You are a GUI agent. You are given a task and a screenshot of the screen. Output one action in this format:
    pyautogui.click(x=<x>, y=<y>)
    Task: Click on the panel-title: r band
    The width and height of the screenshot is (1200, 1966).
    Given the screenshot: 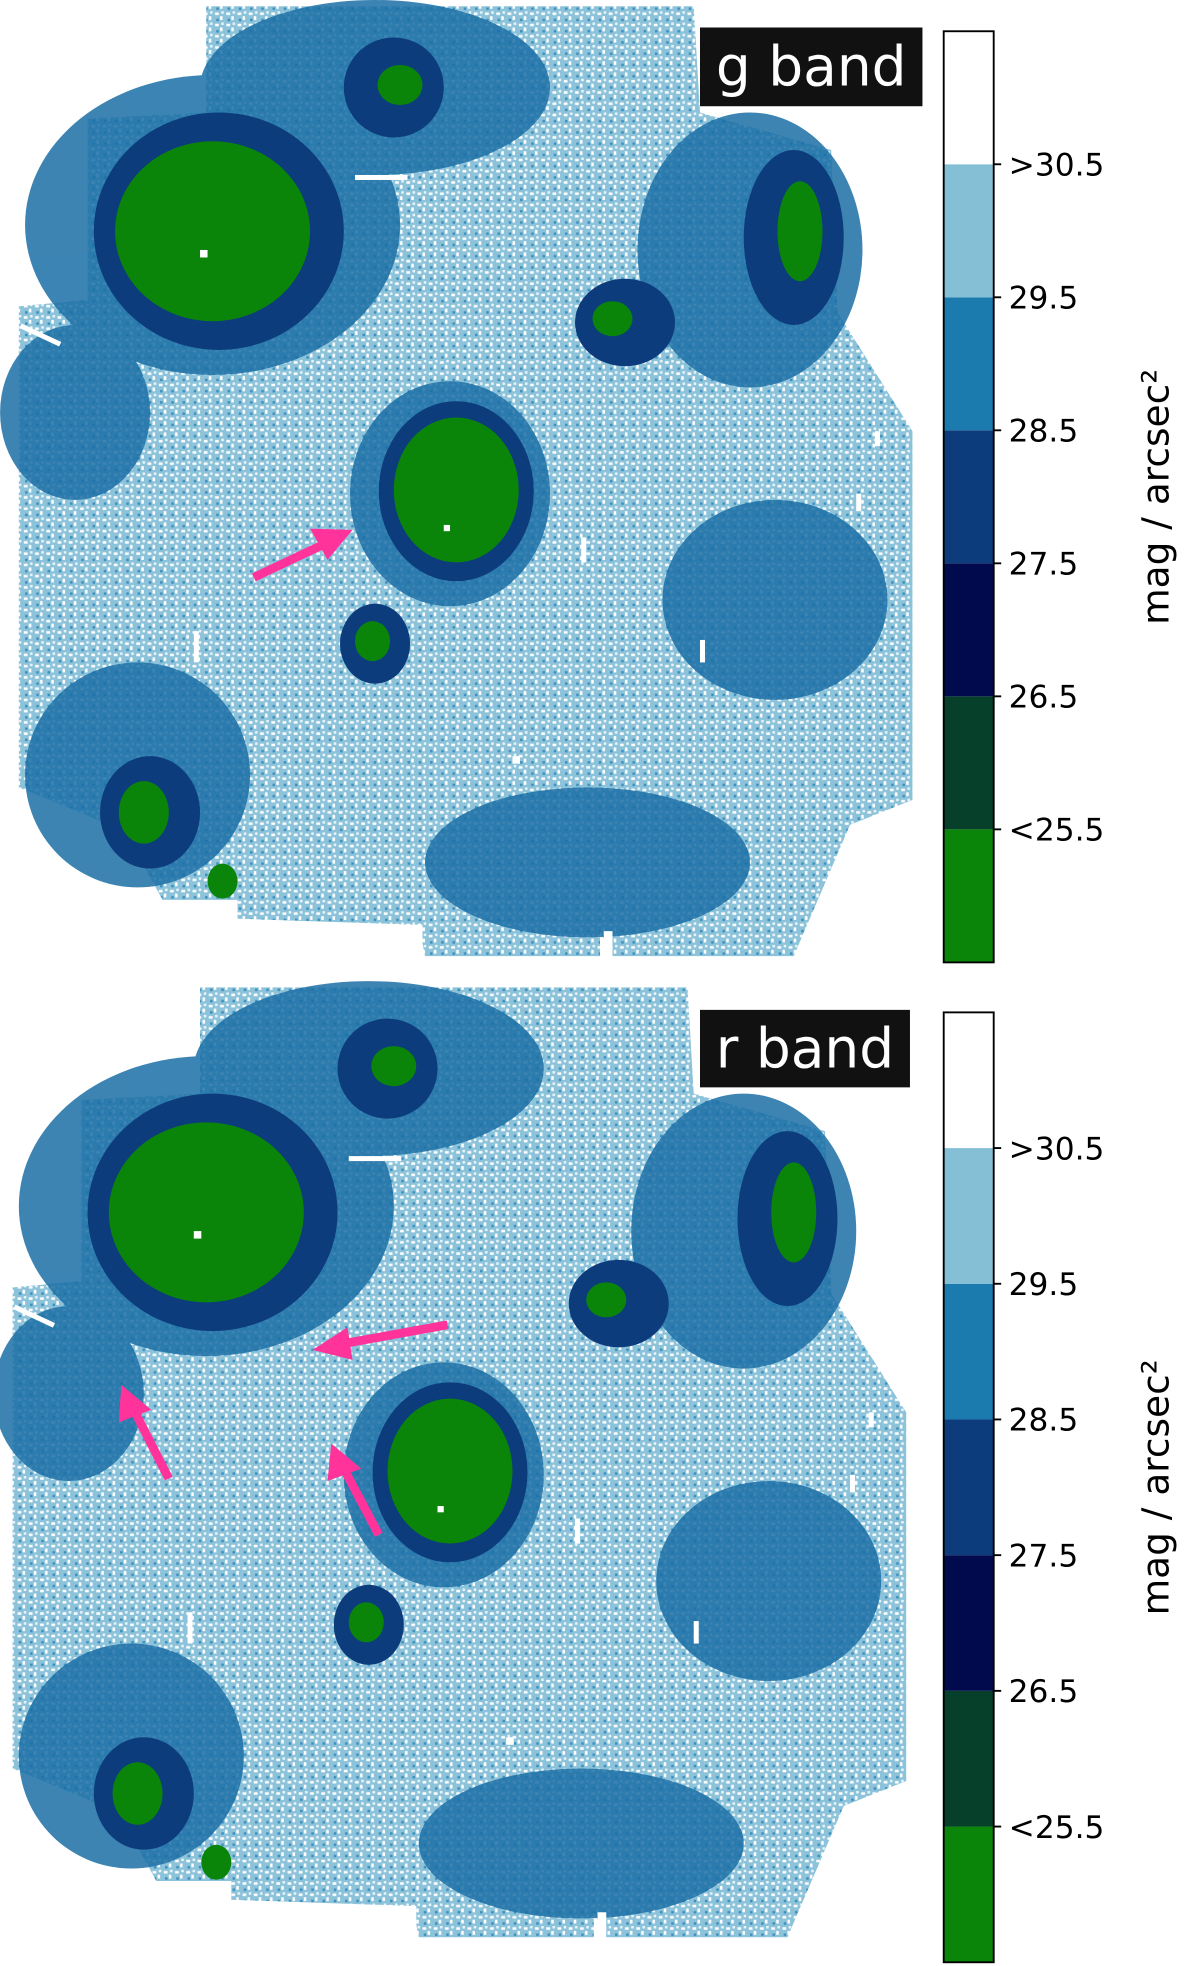 What is the action you would take?
    pyautogui.click(x=805, y=1048)
    